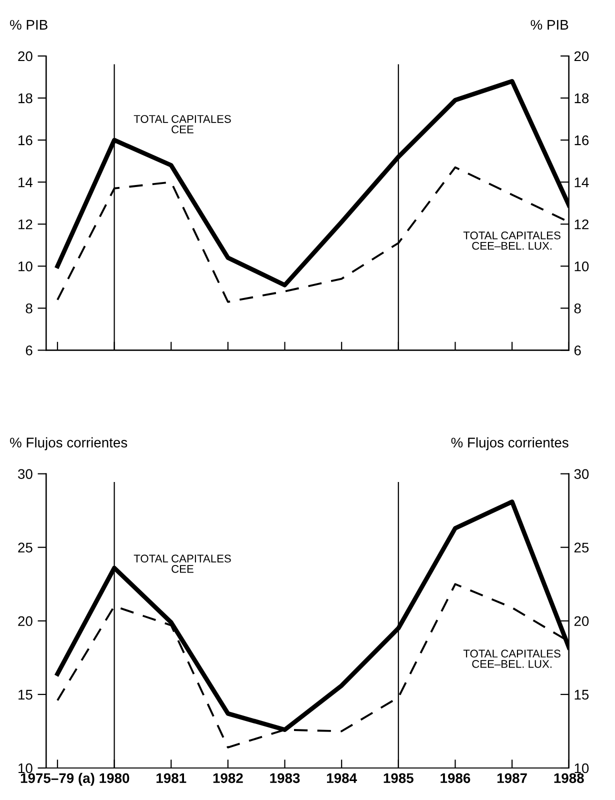 This screenshot has width=615, height=800. Describe the element at coordinates (115, 778) in the screenshot. I see `x-tick-label: 1980` at that location.